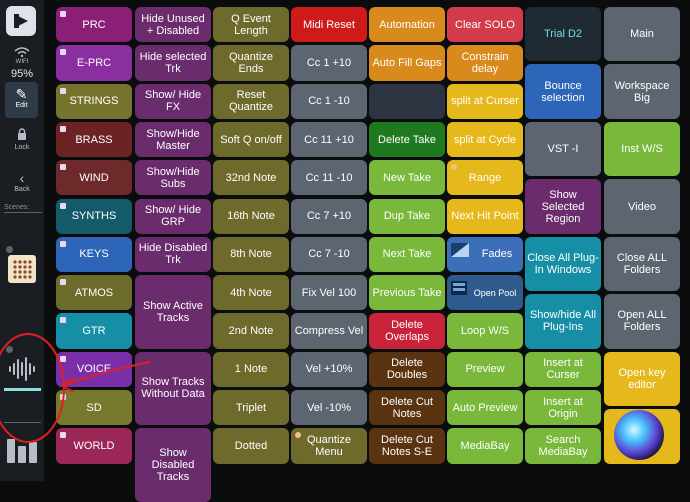 Image resolution: width=690 pixels, height=502 pixels. What do you see at coordinates (251, 446) in the screenshot?
I see `dotted-button: Dotted` at bounding box center [251, 446].